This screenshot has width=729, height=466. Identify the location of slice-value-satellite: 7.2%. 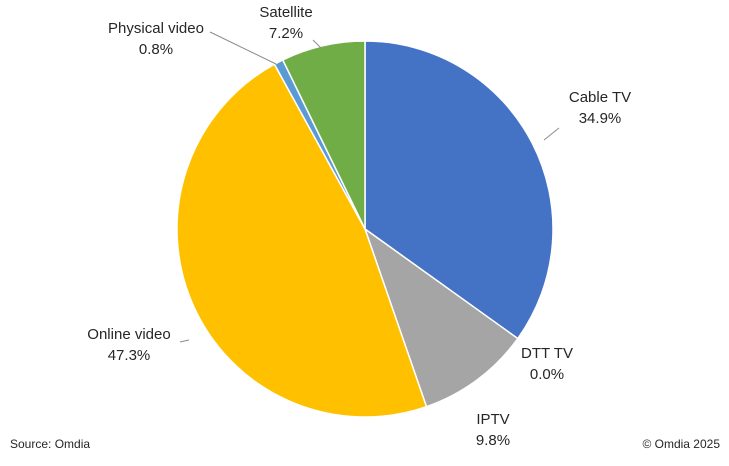
(286, 33).